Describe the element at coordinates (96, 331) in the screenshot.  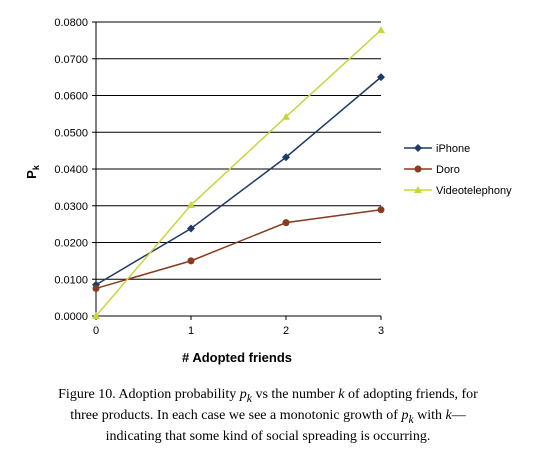
I see `x-tick-label: 0` at that location.